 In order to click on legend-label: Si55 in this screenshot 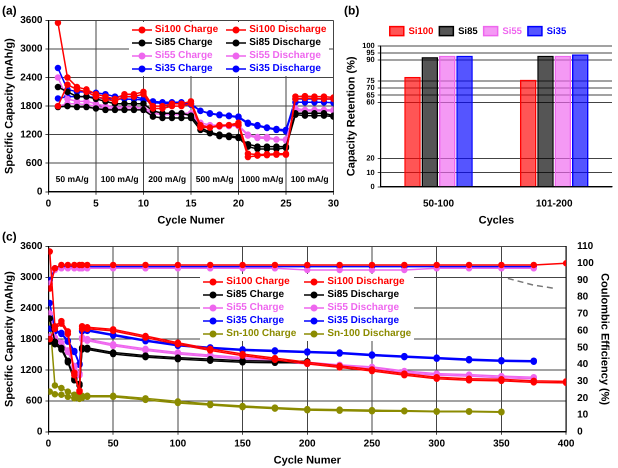, I will do `click(512, 31)`.